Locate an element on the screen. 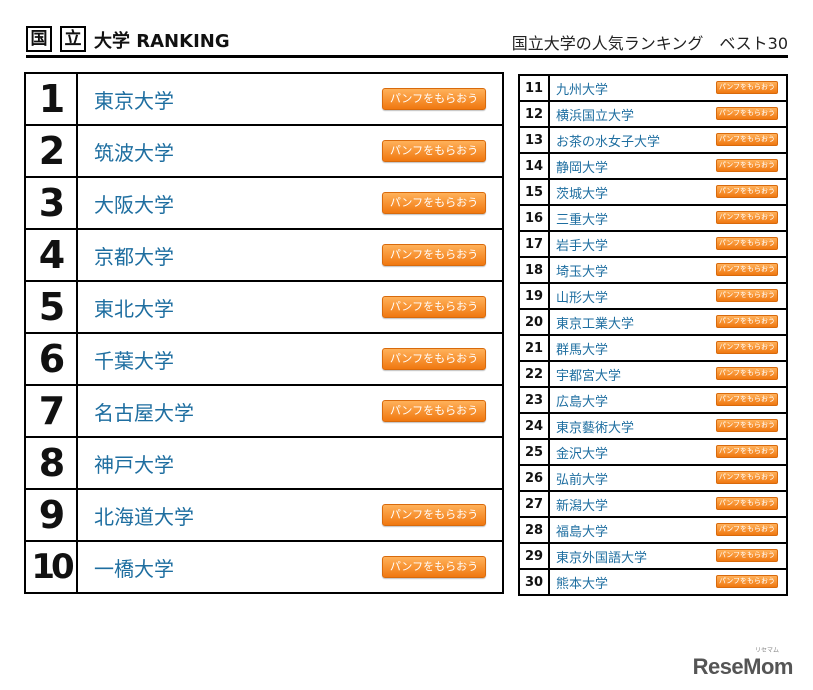 This screenshot has width=813, height=690. rank-number: 4 is located at coordinates (52, 255).